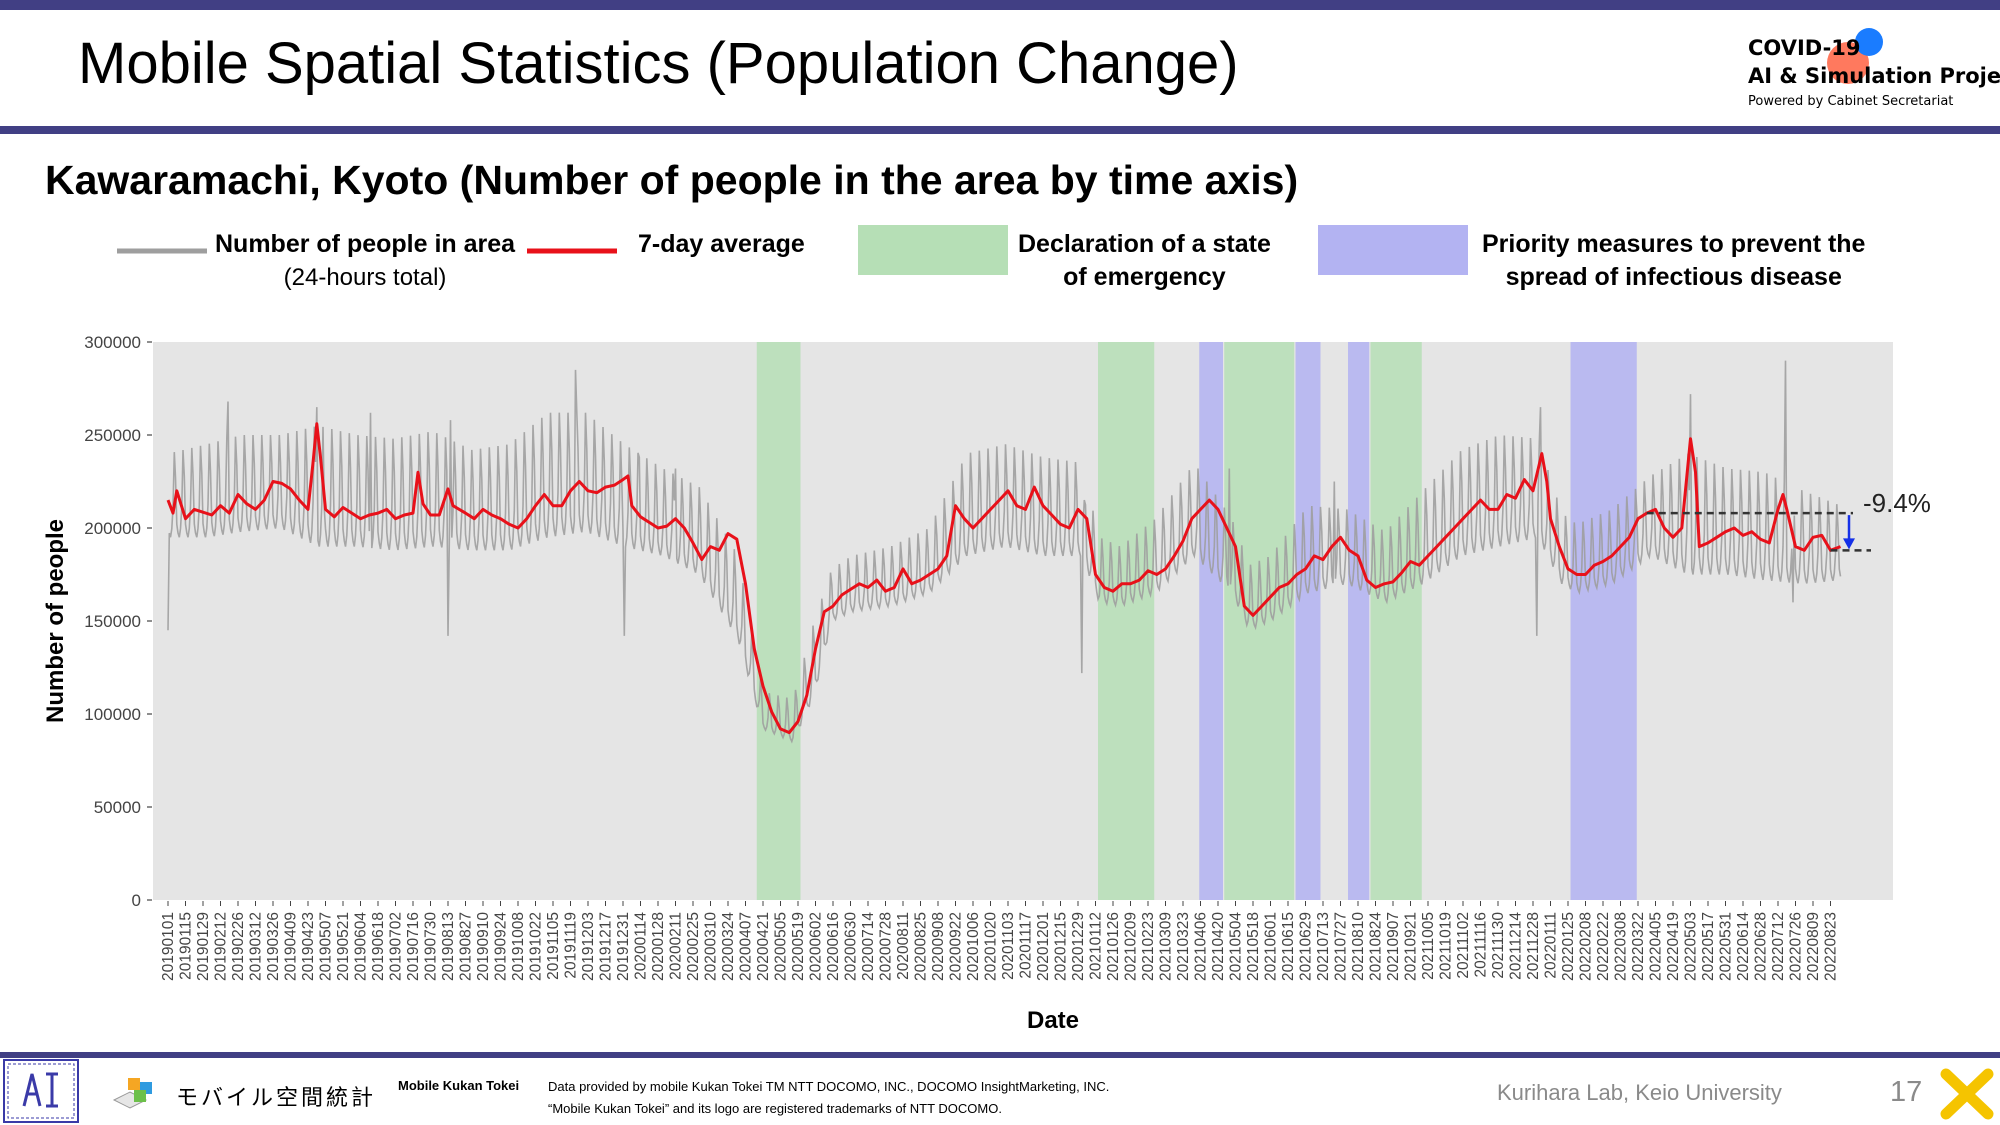 This screenshot has width=2000, height=1125. Describe the element at coordinates (1218, 946) in the screenshot. I see `x-tick-label: 20210420` at that location.